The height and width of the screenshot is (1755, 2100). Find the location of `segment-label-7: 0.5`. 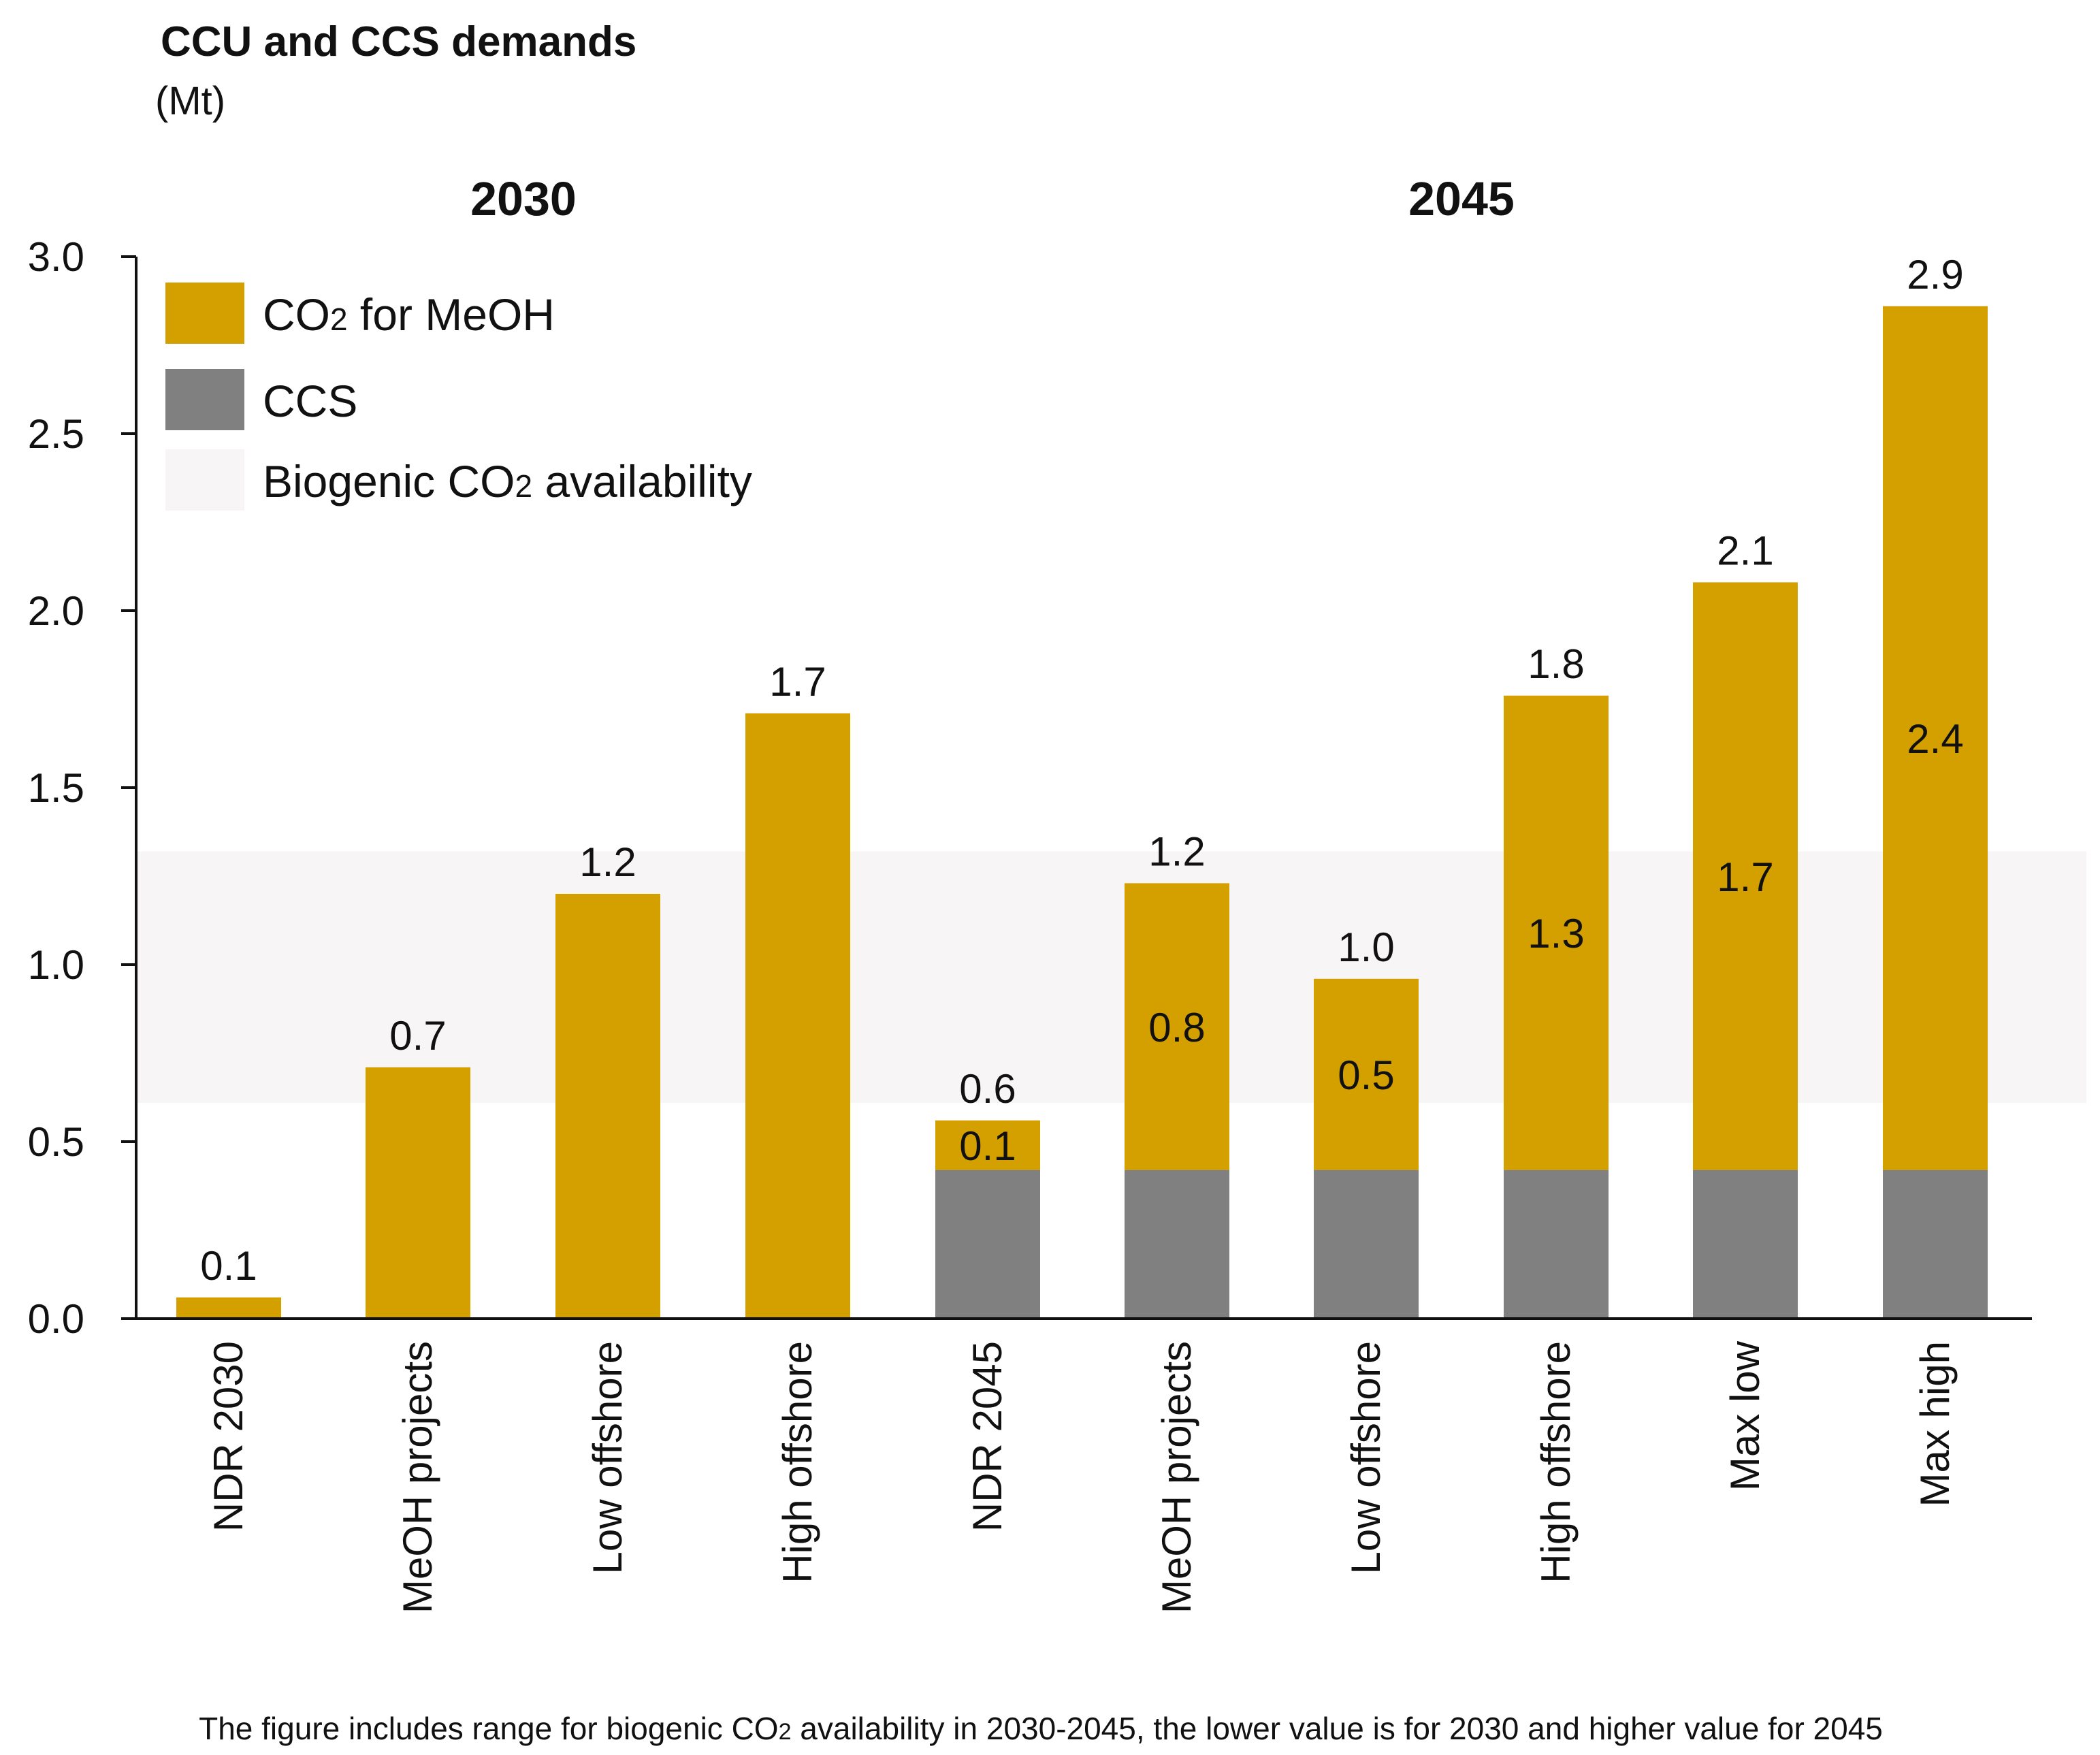

segment-label-7: 0.5 is located at coordinates (1366, 1075).